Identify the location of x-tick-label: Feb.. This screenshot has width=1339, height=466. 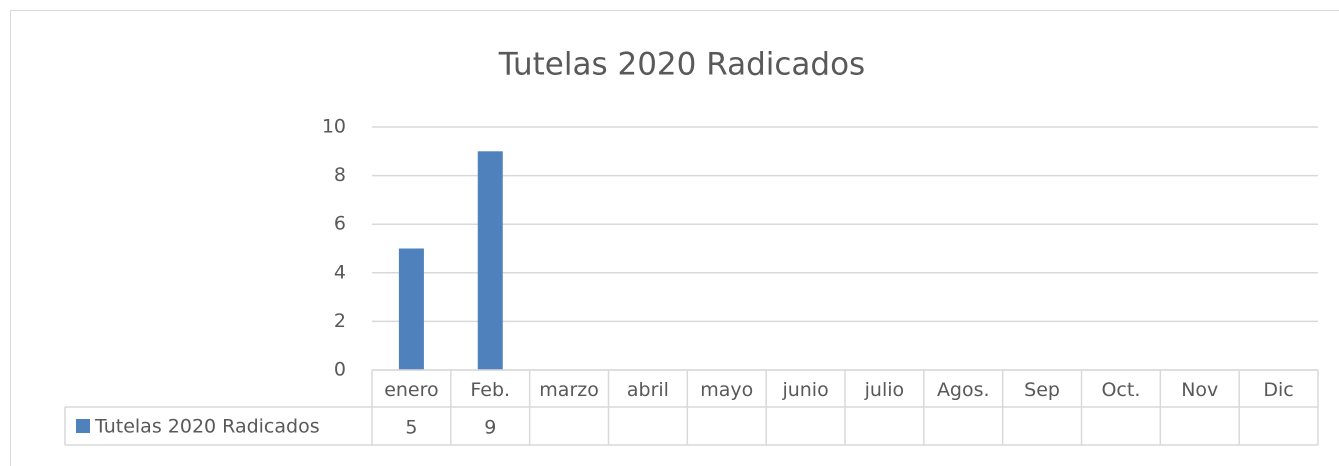
(490, 390).